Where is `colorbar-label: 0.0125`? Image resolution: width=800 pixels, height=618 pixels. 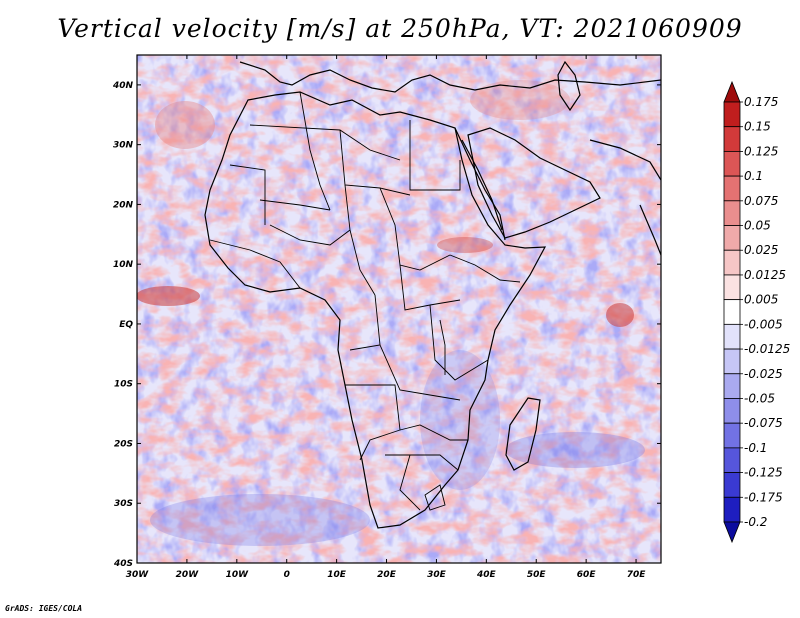
colorbar-label: 0.0125 is located at coordinates (765, 275).